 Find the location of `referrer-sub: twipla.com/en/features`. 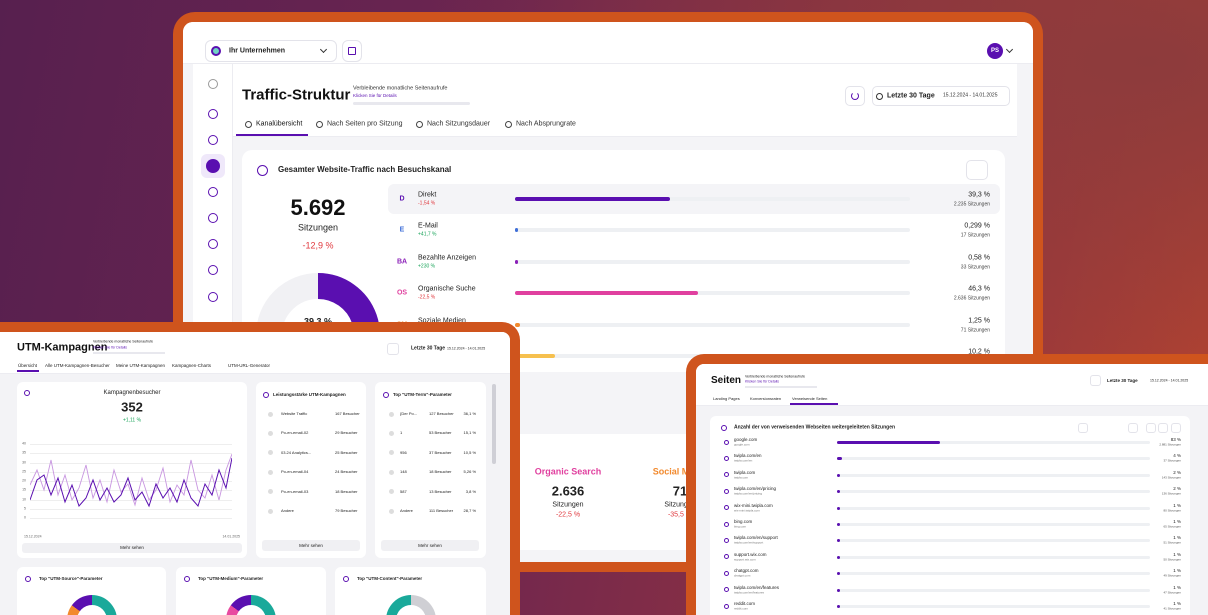

referrer-sub: twipla.com/en/features is located at coordinates (749, 592).